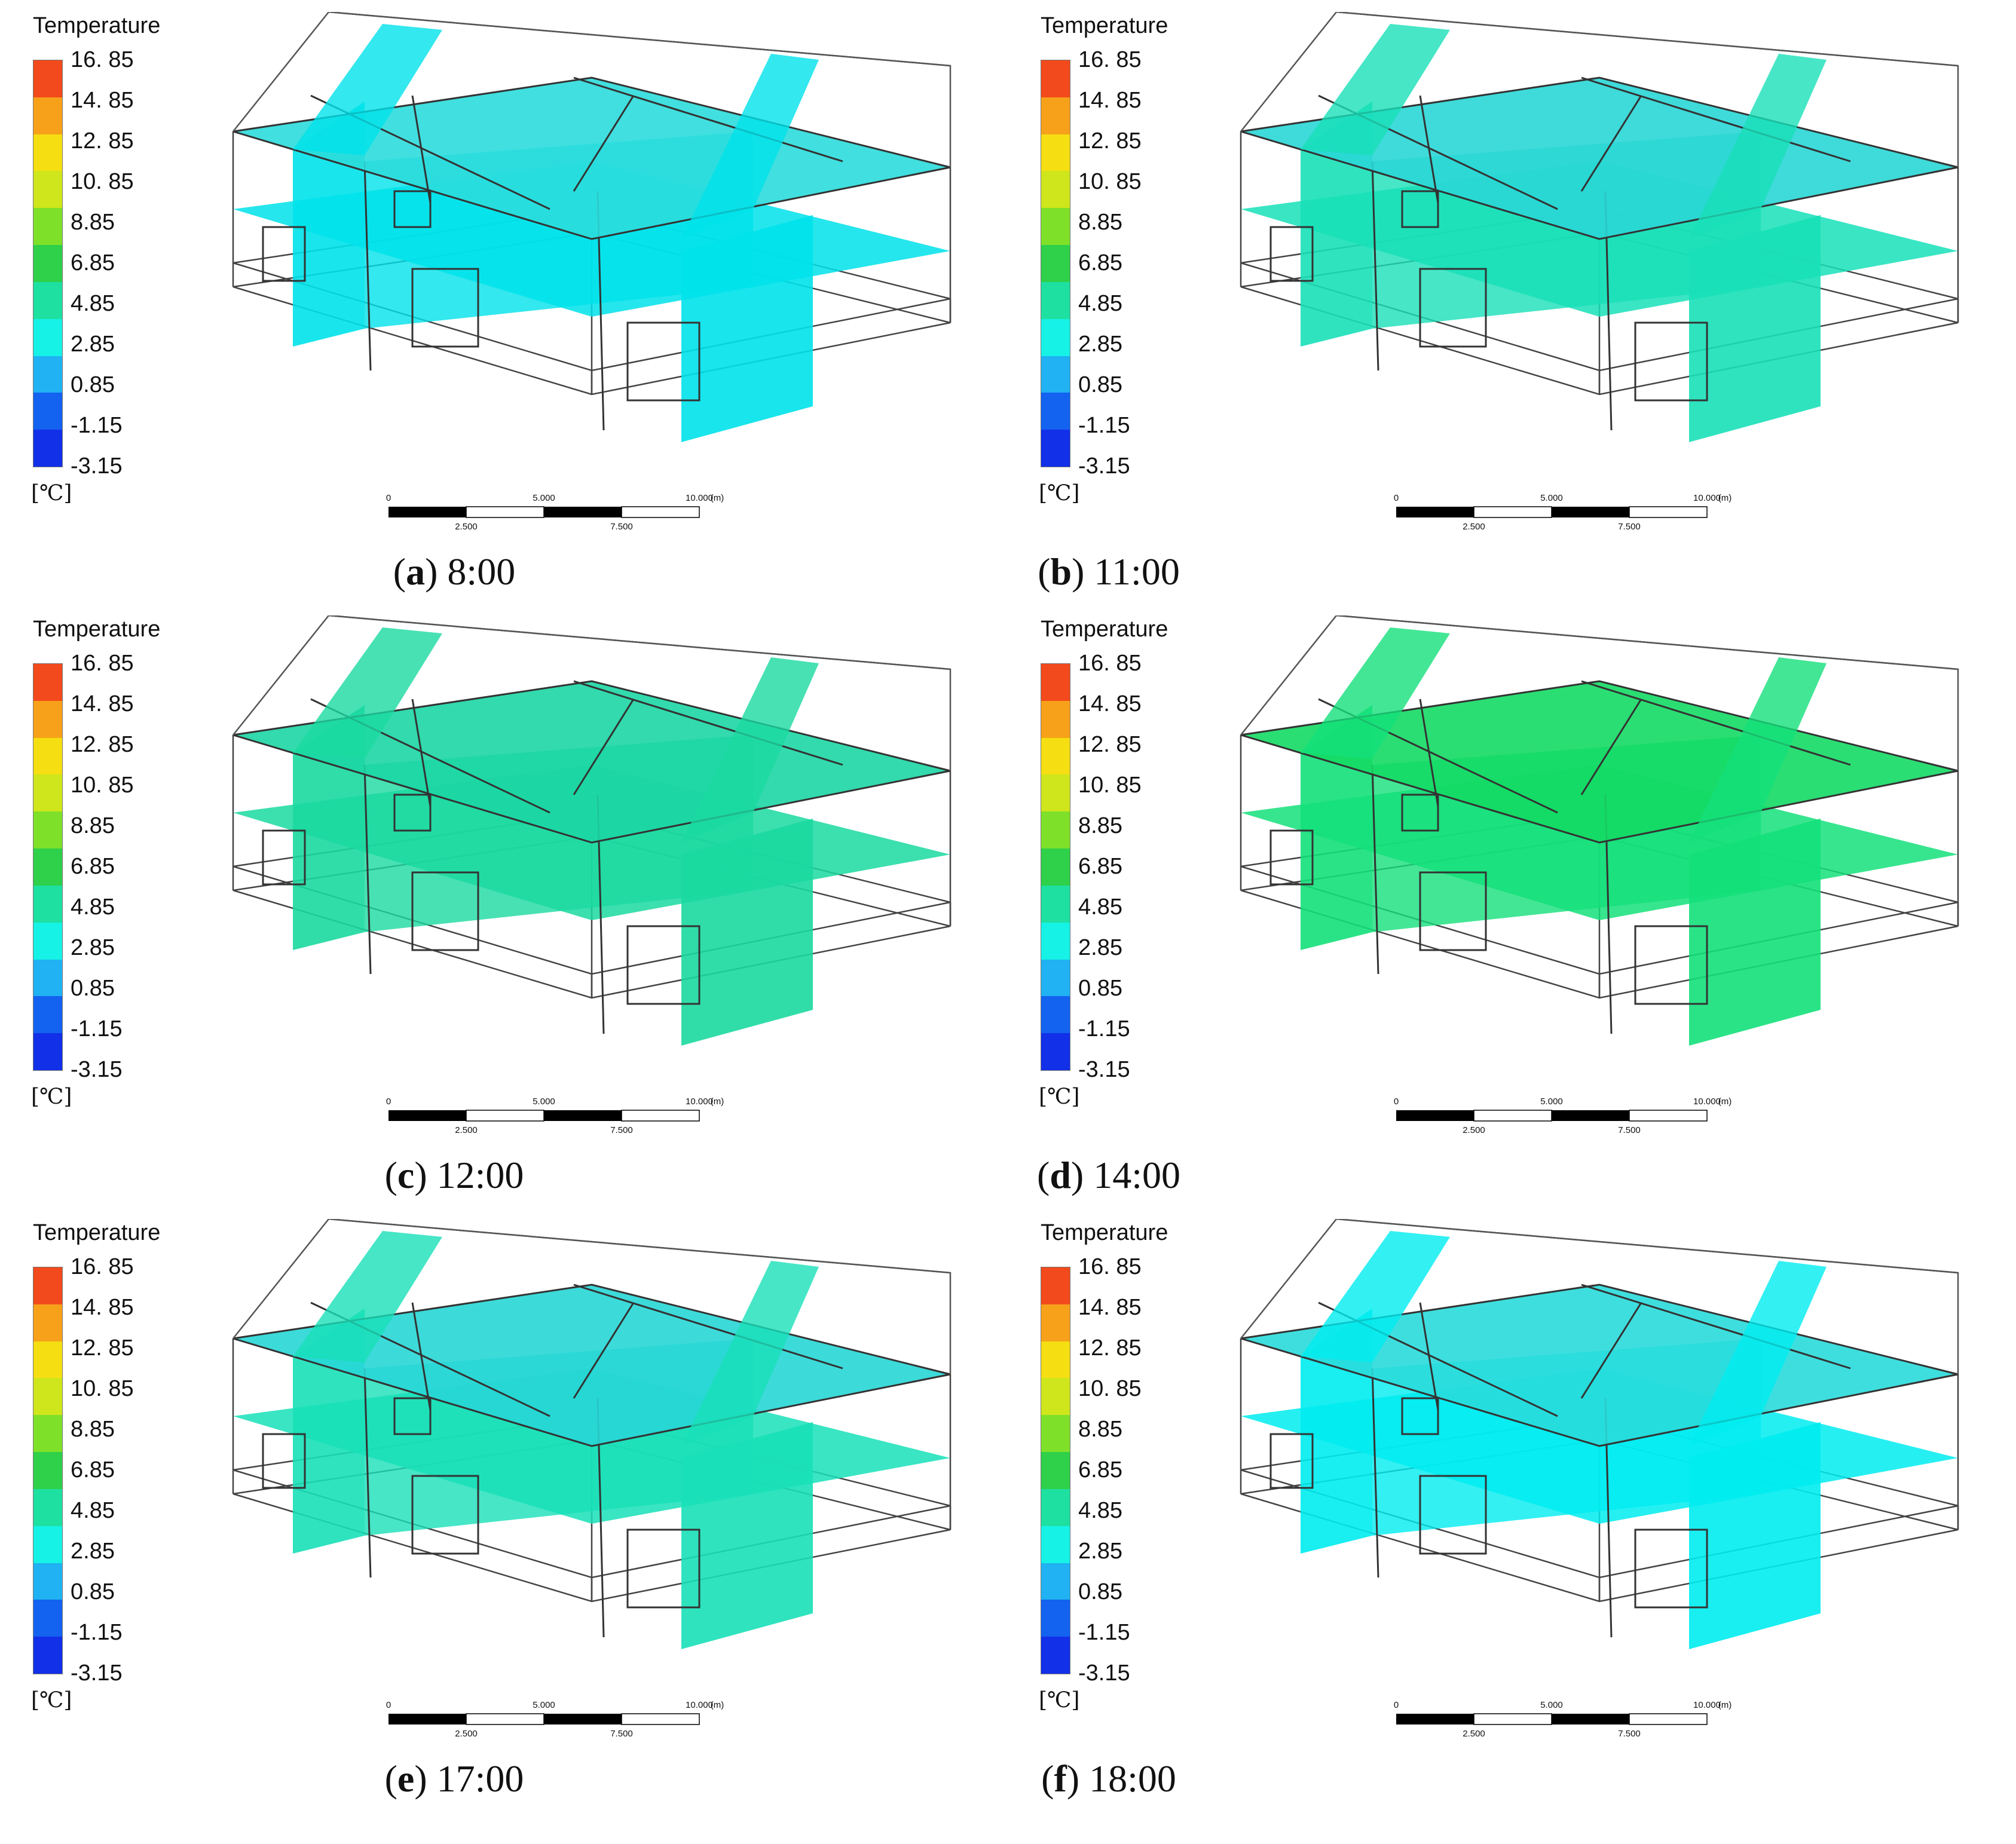  Describe the element at coordinates (750, 1353) in the screenshot. I see `gable-slice-right` at that location.